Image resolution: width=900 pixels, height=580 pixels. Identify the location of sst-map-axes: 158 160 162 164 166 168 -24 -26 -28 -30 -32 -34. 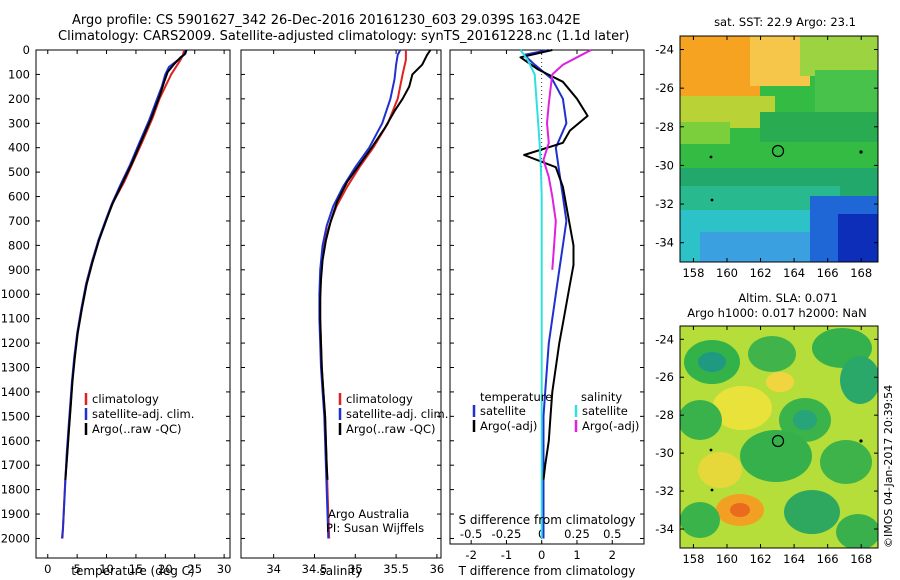
(766, 158).